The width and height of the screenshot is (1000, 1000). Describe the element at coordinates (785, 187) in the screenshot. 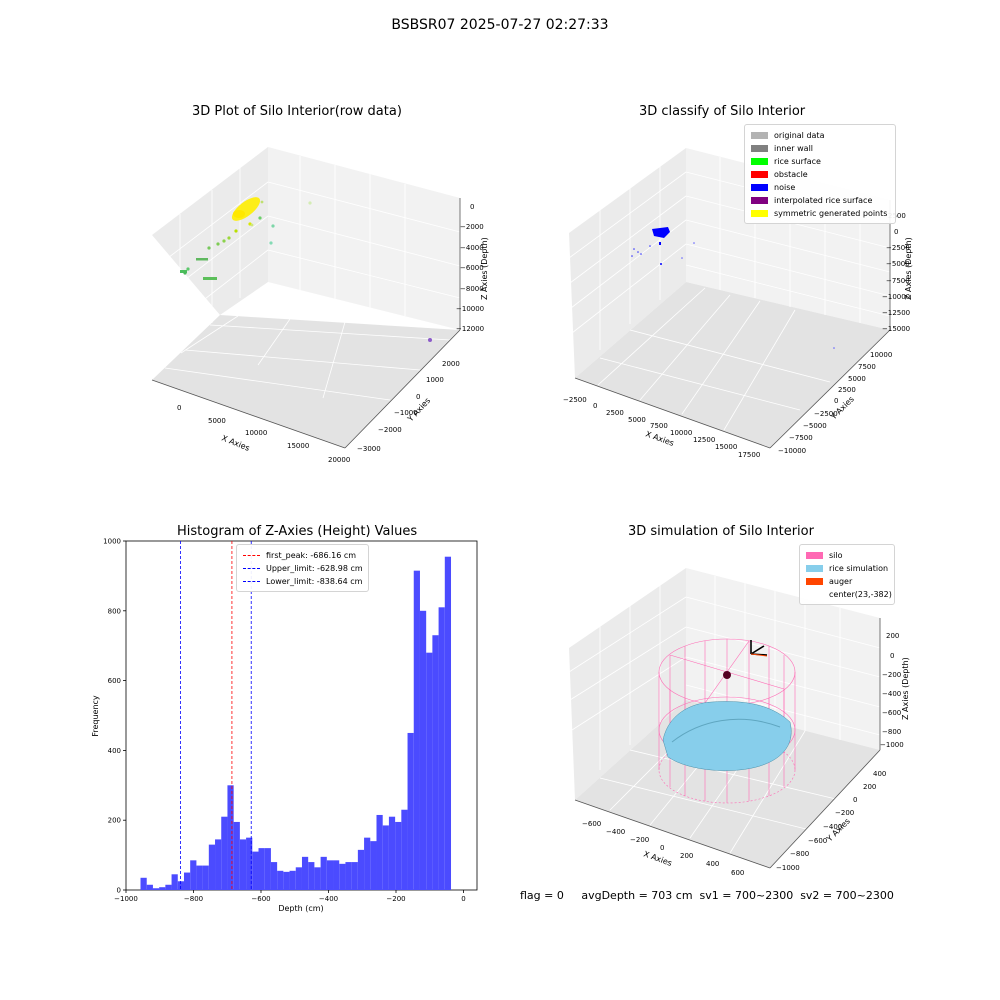

I see `legend-label: noise` at that location.